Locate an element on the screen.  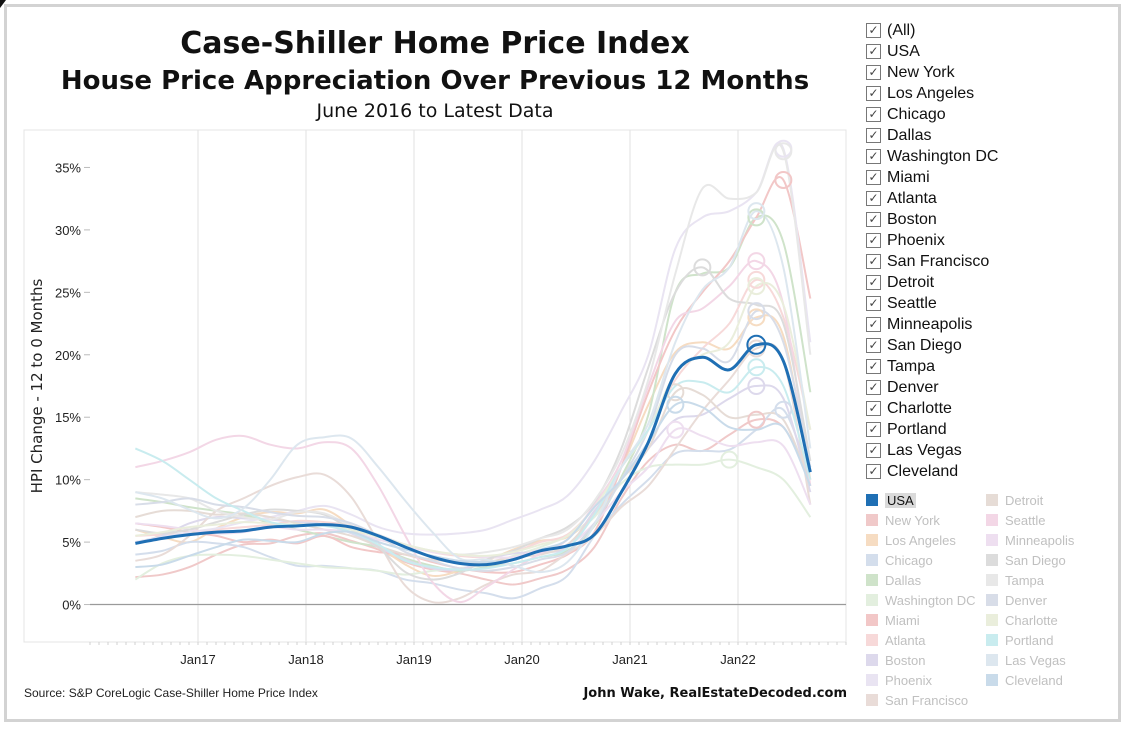
filter-item: ✓ Los Angeles is located at coordinates (932, 93).